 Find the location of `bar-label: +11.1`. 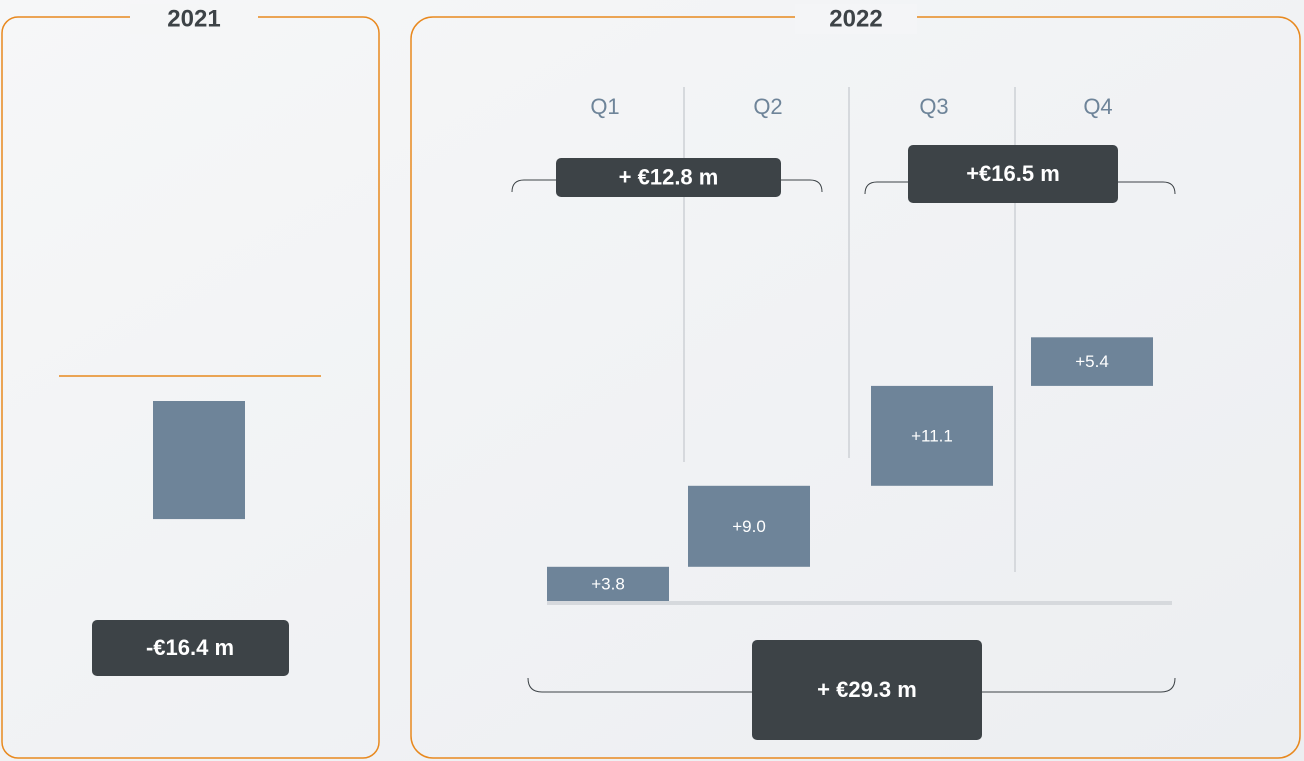

bar-label: +11.1 is located at coordinates (932, 435).